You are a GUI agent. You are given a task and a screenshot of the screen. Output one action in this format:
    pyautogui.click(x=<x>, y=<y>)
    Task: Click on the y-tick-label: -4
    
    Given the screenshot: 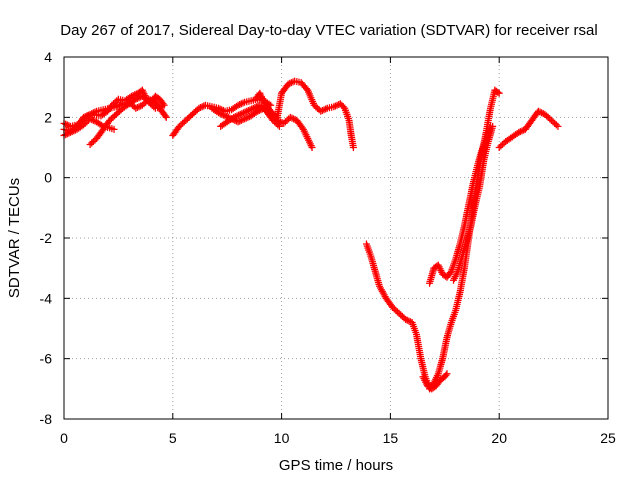 What is the action you would take?
    pyautogui.click(x=46, y=298)
    